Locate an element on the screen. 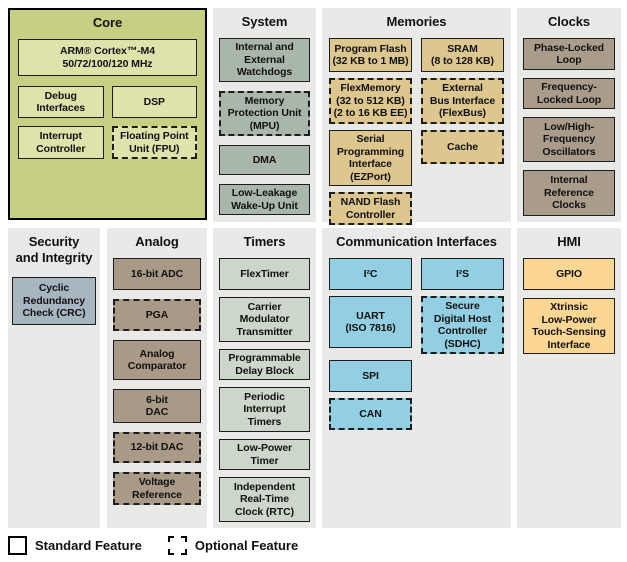 This screenshot has height=562, width=627. block-internal-reference-clocks: Internal Reference Clocks is located at coordinates (569, 193).